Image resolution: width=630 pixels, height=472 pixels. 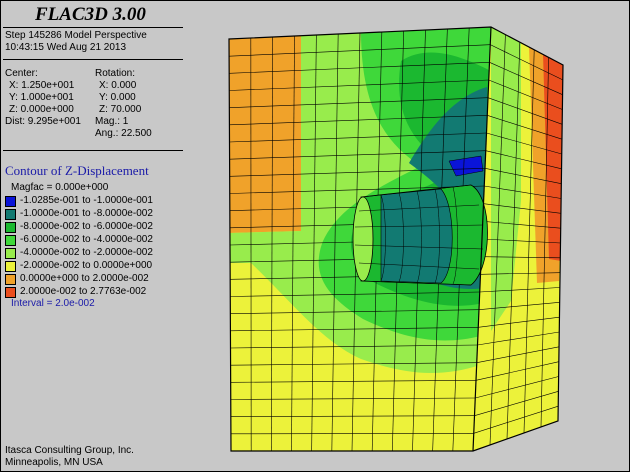 What do you see at coordinates (76, 35) in the screenshot?
I see `step-line: Step 145286 Model Perspective` at bounding box center [76, 35].